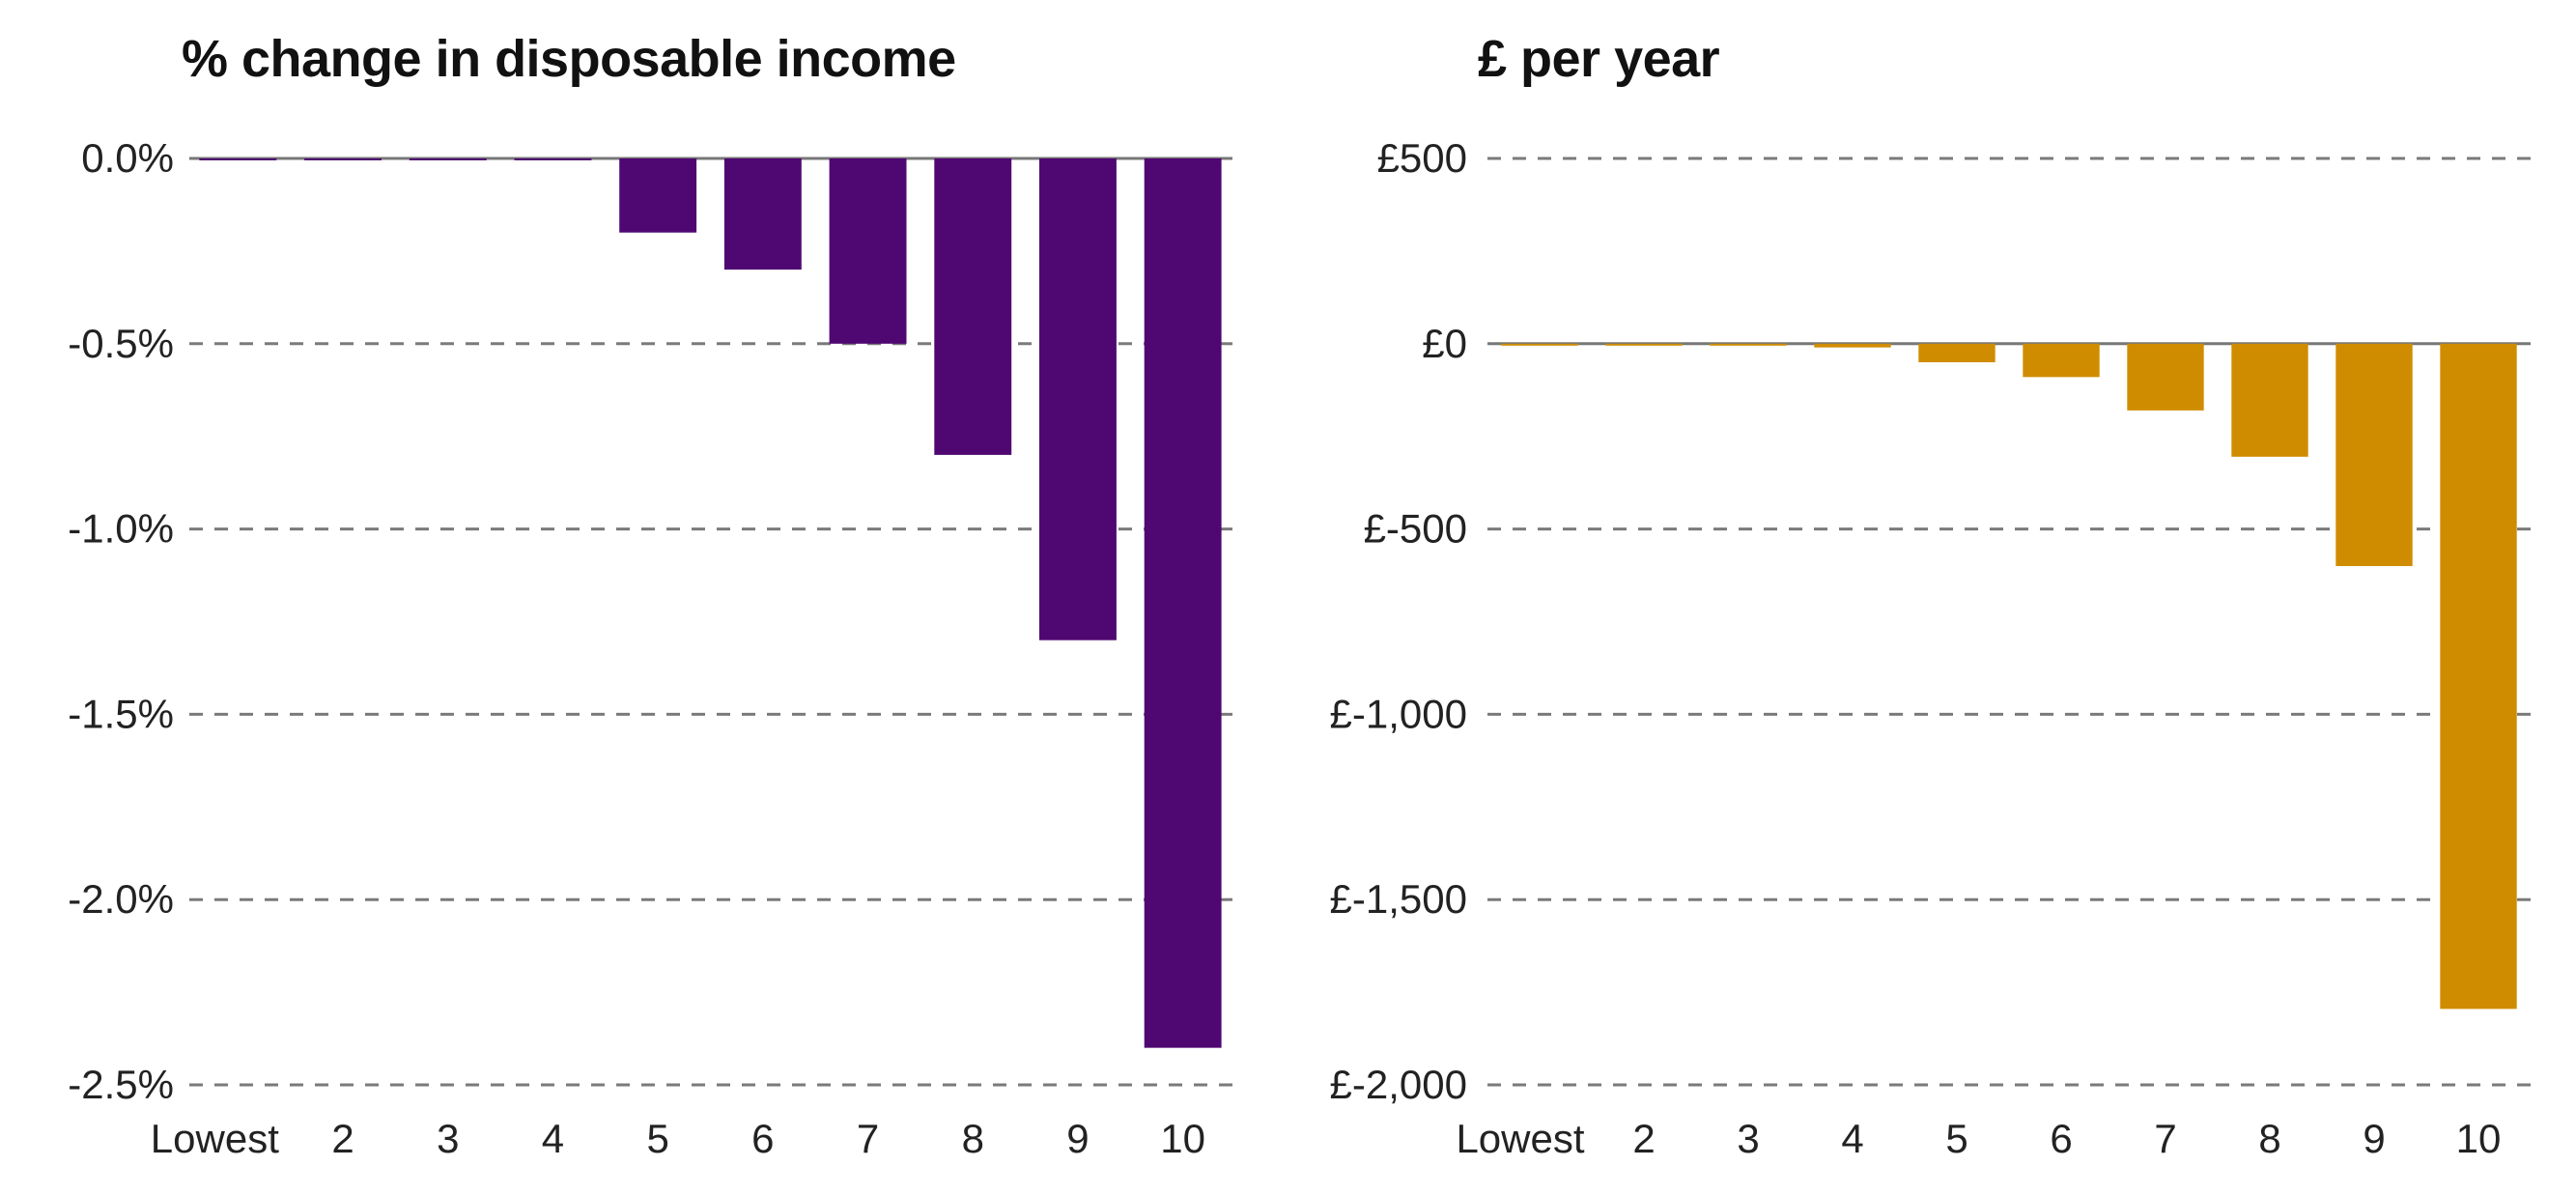  What do you see at coordinates (121, 899) in the screenshot?
I see `left-y-tick-label: -2.0%` at bounding box center [121, 899].